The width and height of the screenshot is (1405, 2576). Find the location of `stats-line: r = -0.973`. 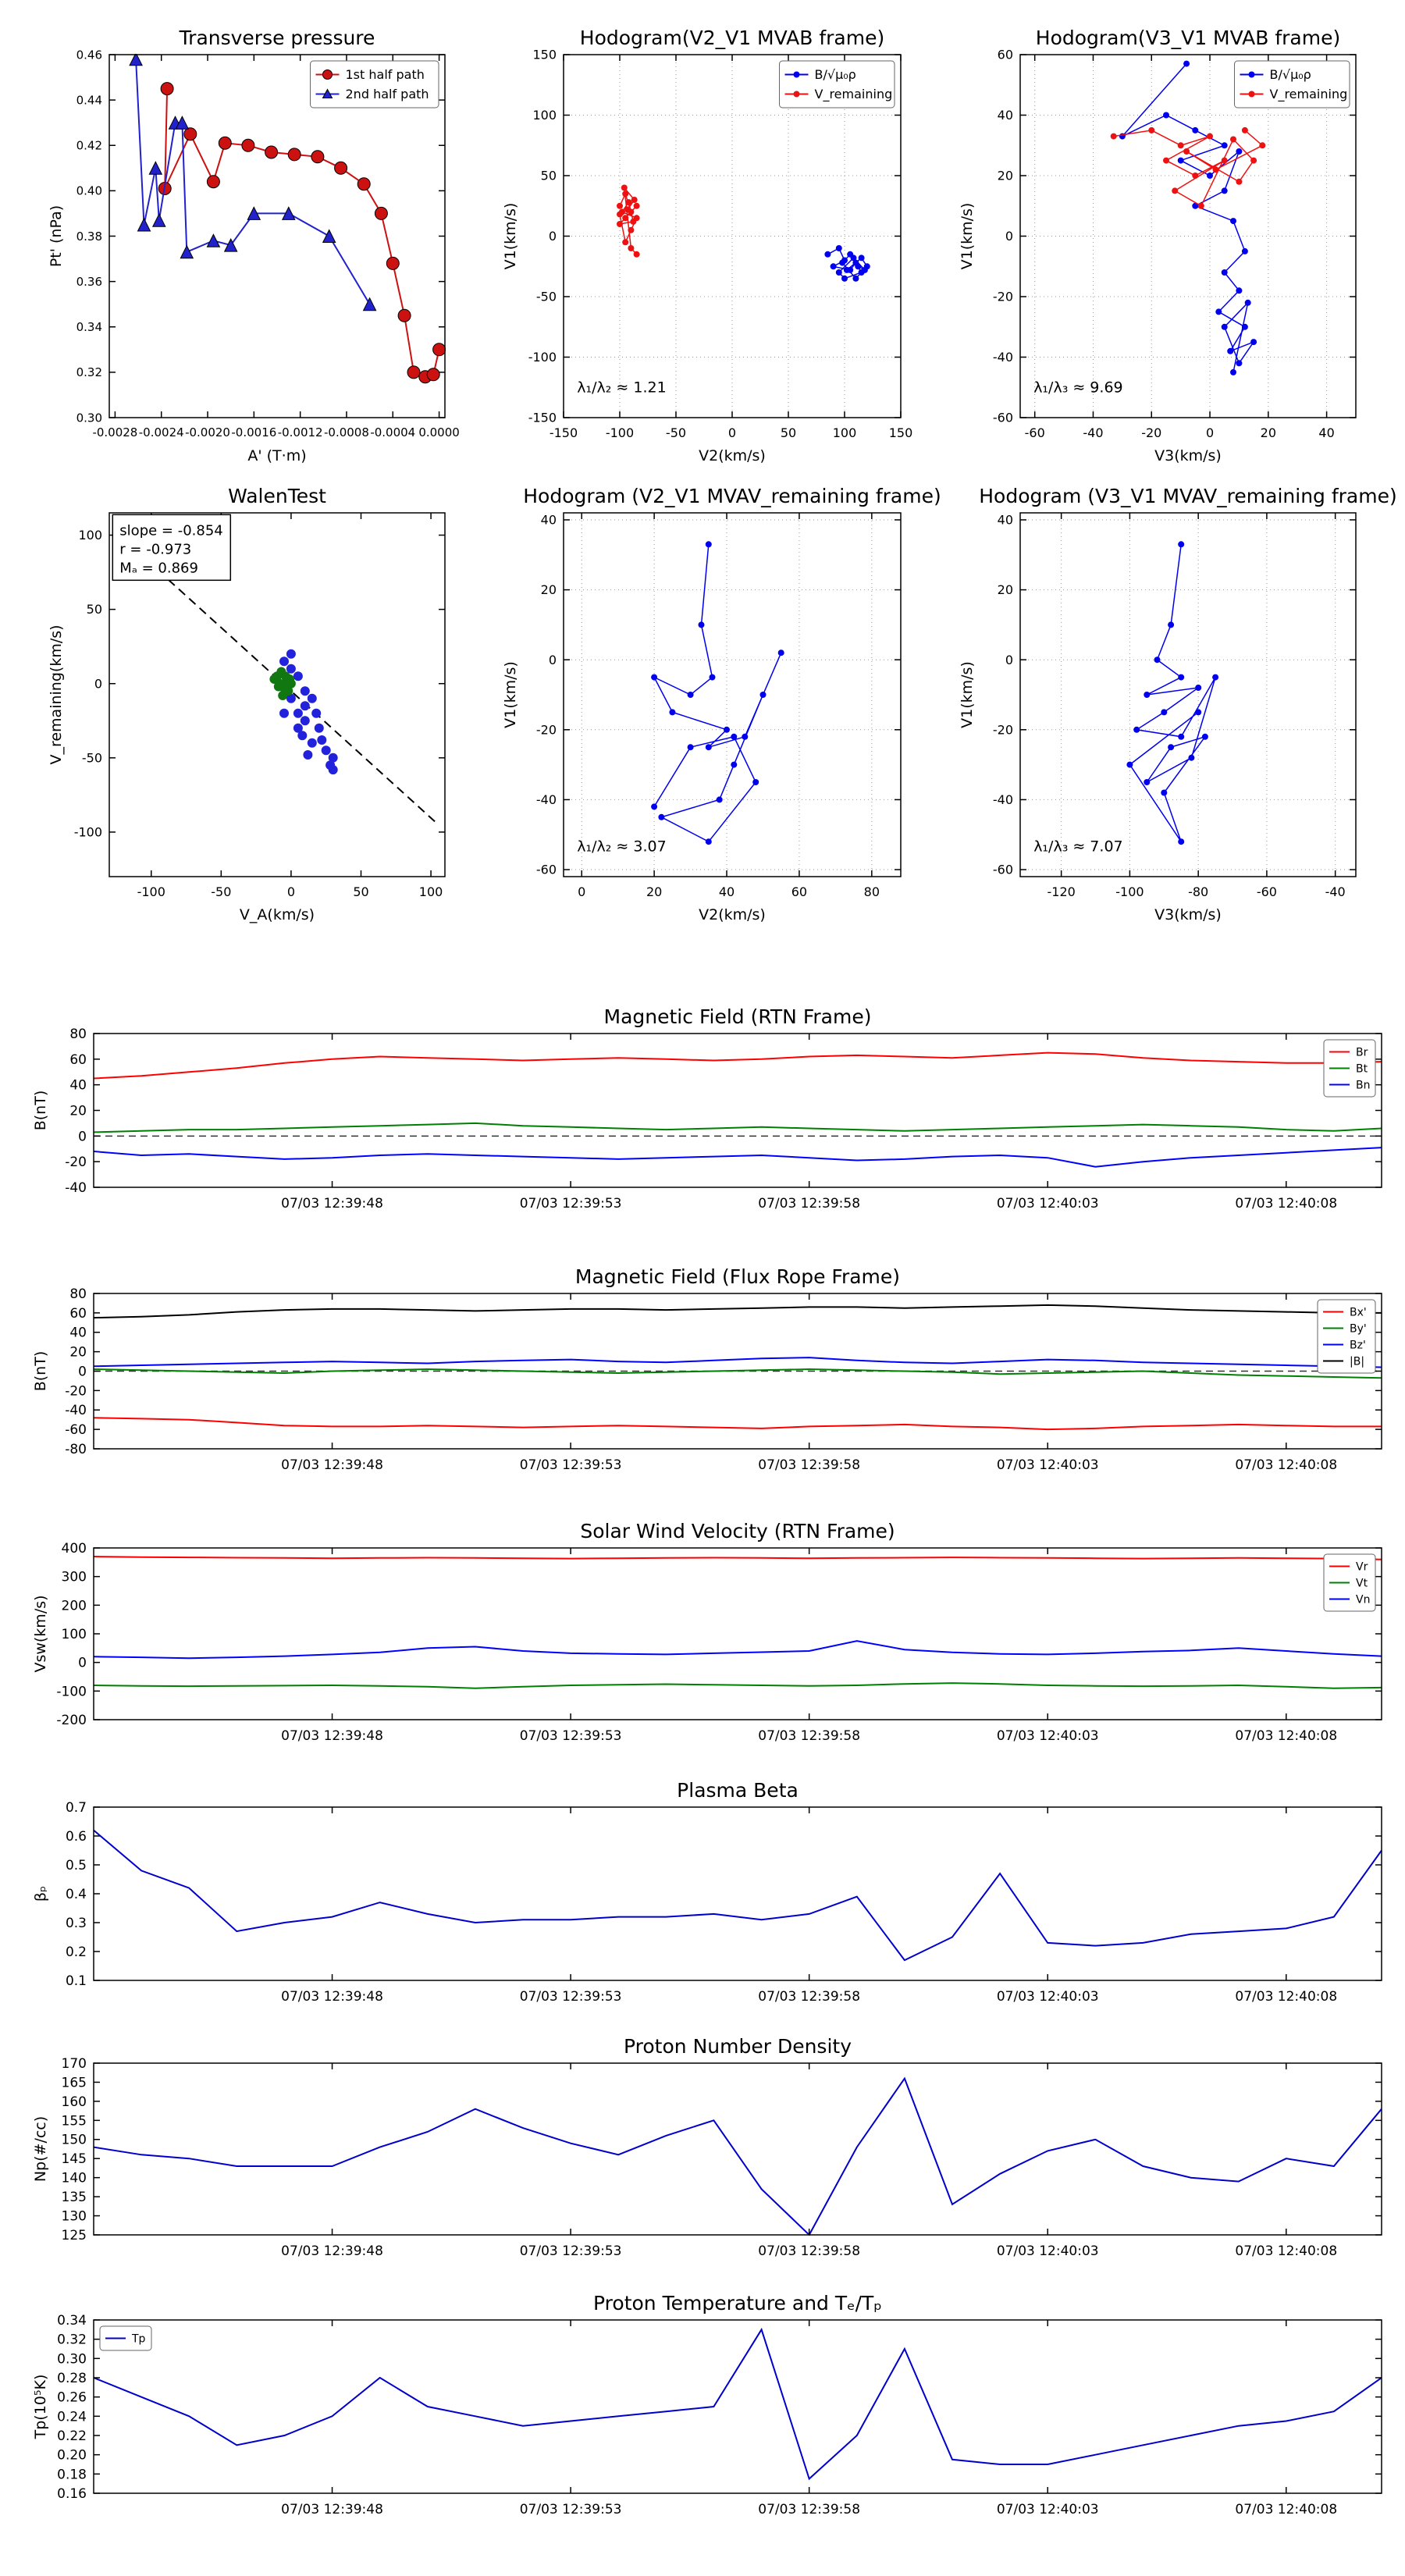

stats-line: r = -0.973 is located at coordinates (155, 549).